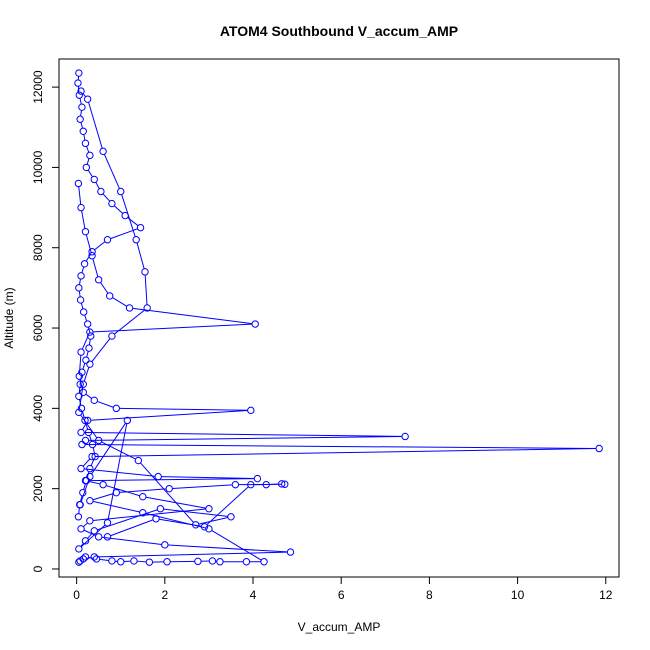 Image resolution: width=650 pixels, height=650 pixels. I want to click on y-axis-label: Altitude (m), so click(9, 317).